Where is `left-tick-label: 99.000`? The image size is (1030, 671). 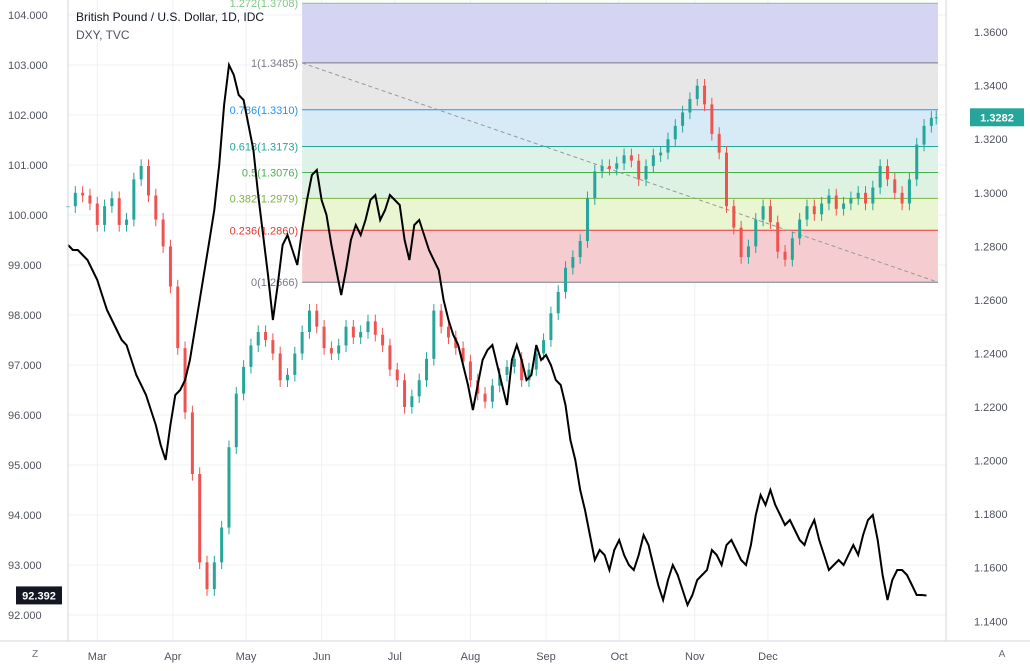
left-tick-label: 99.000 is located at coordinates (25, 266).